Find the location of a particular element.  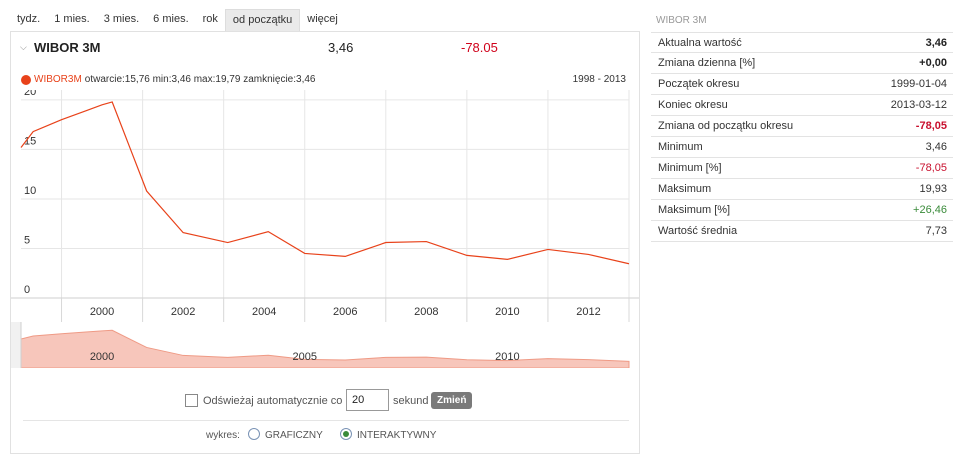

stats-label: Aktualna wartość is located at coordinates (700, 43).